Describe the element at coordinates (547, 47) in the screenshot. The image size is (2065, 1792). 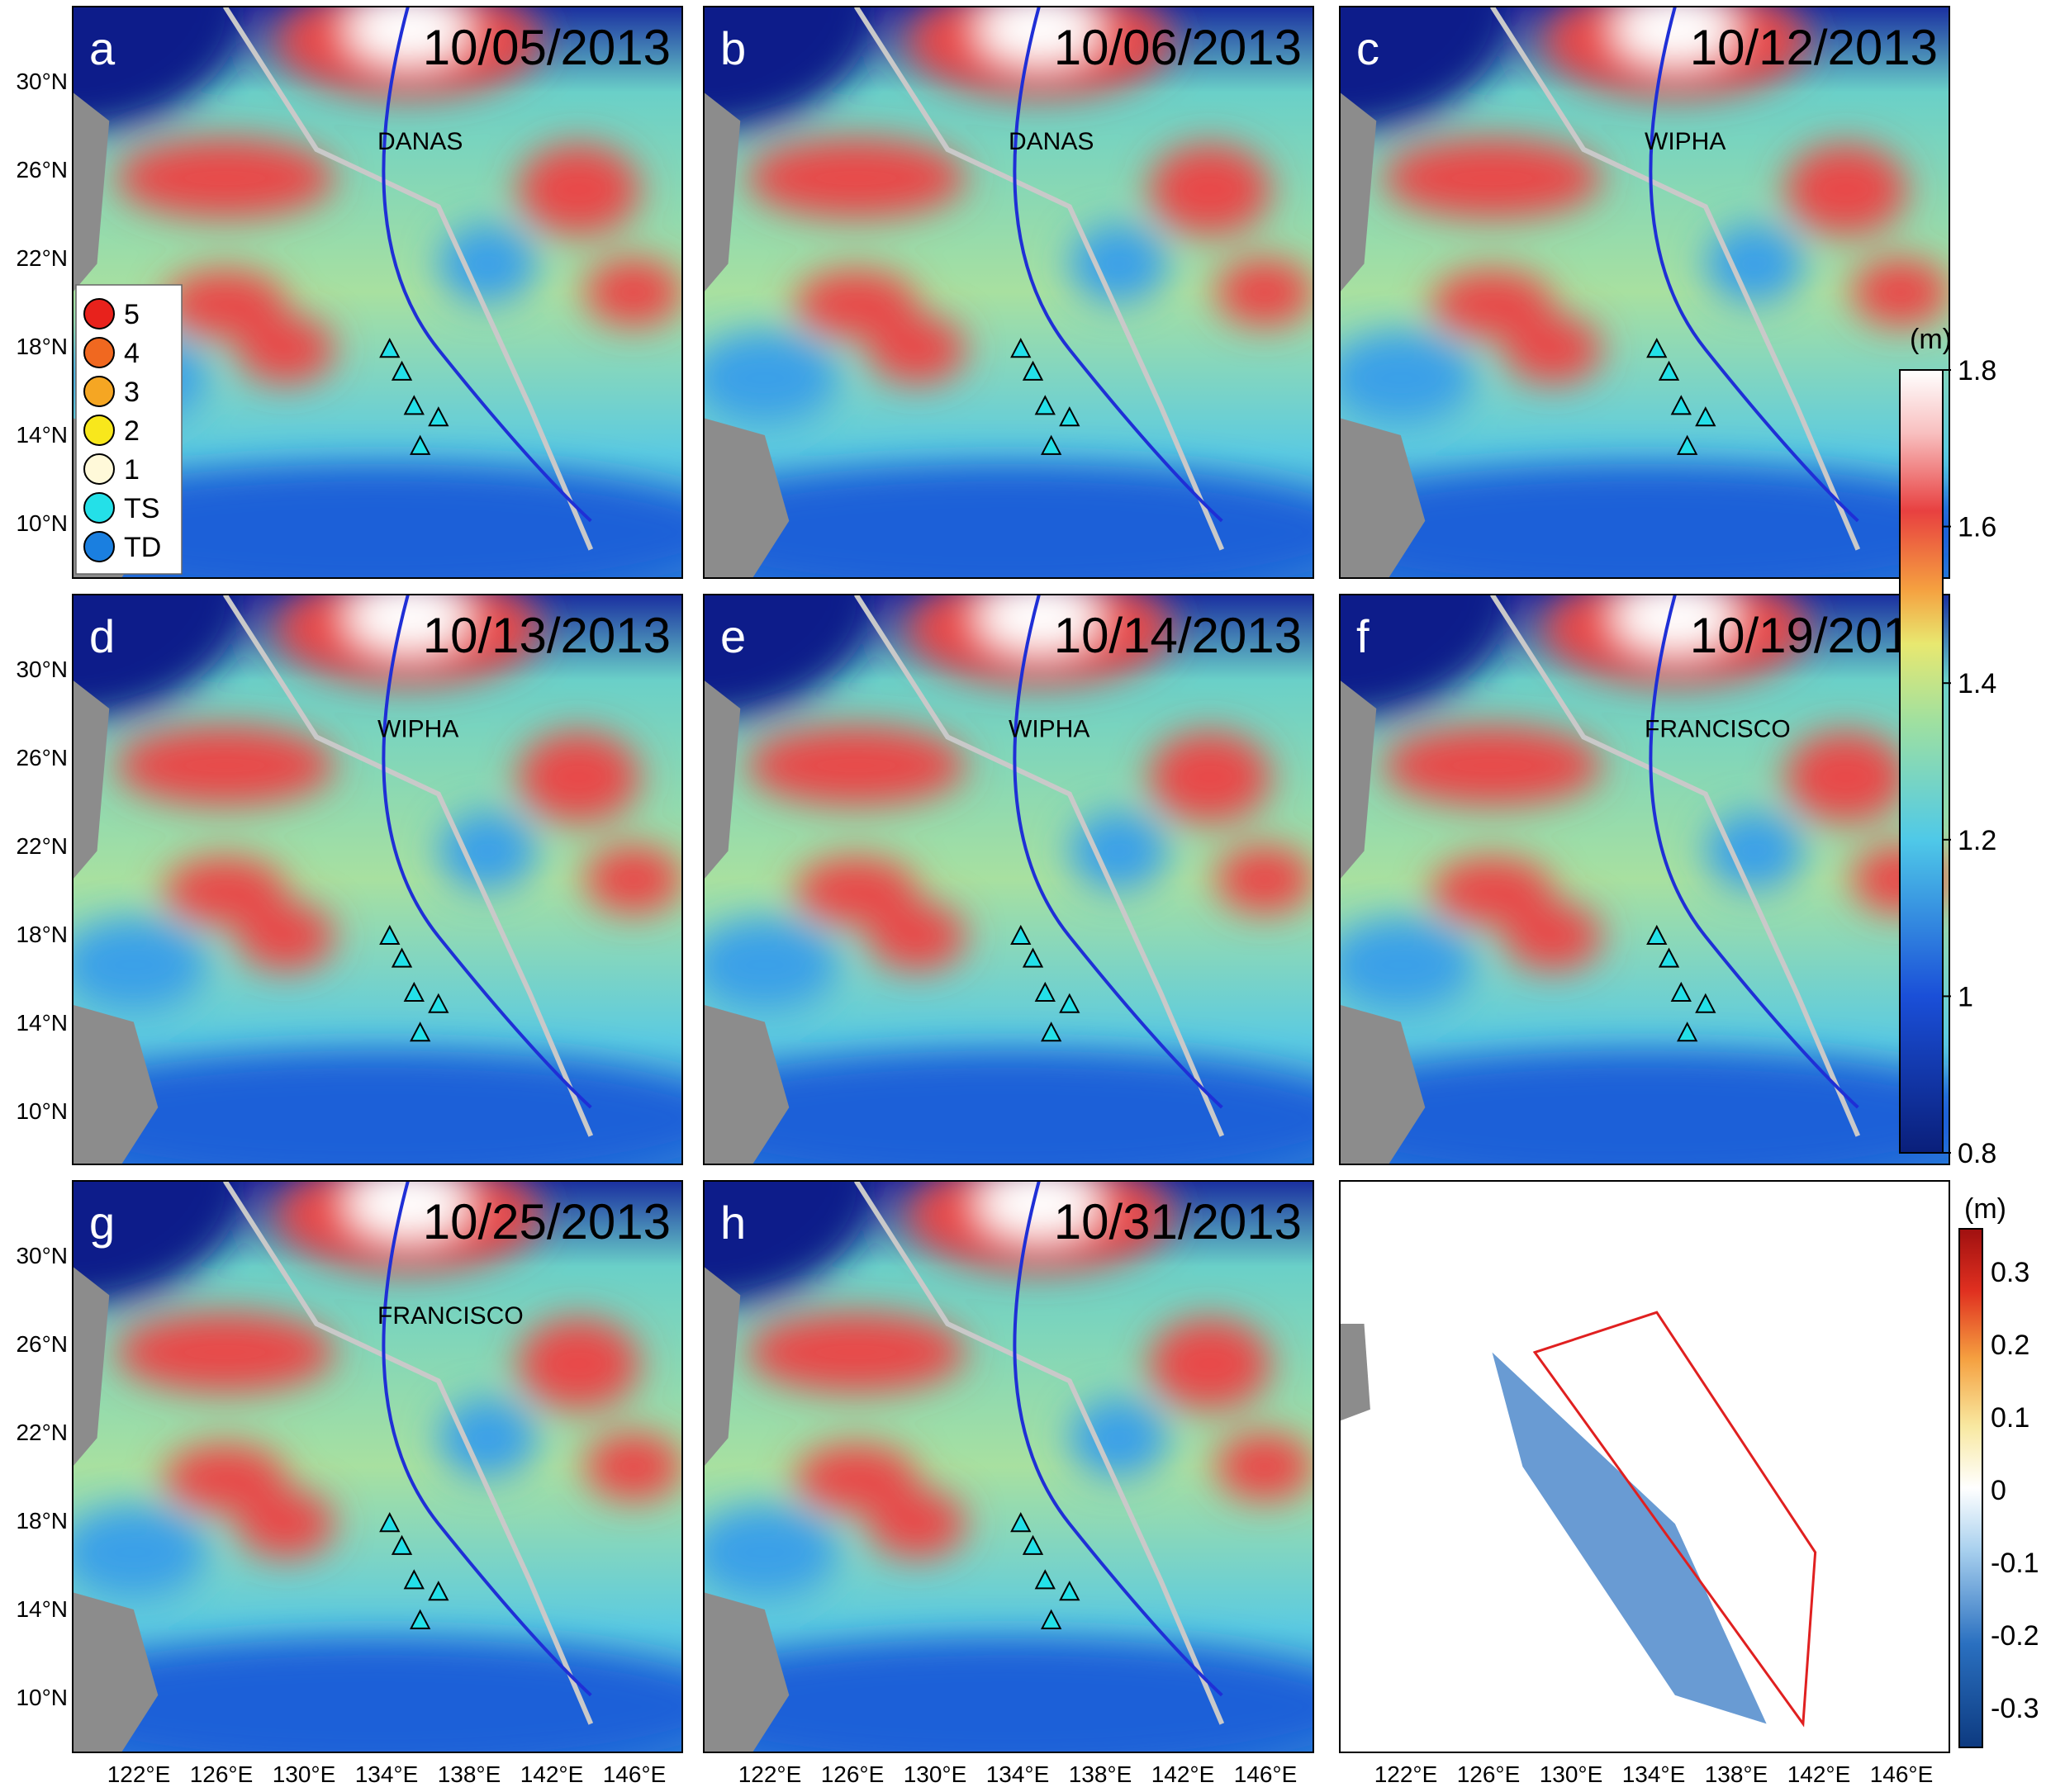
I see `panel-date: 10/05/2013` at that location.